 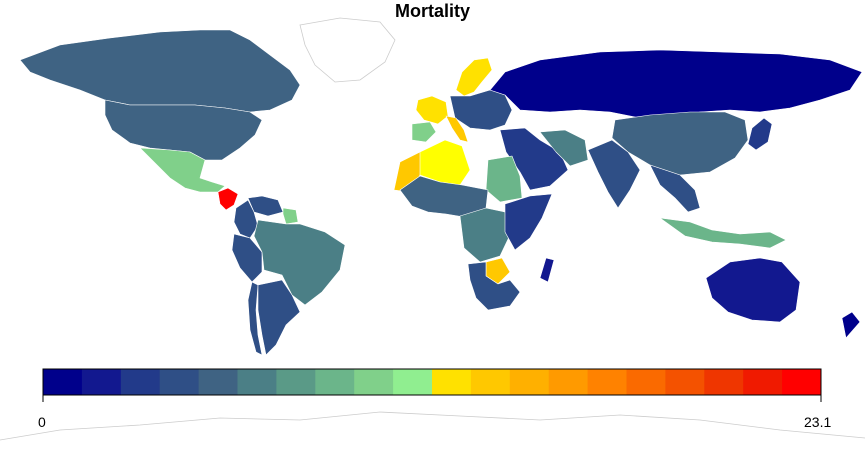 What do you see at coordinates (445, 162) in the screenshot?
I see `region-algeria` at bounding box center [445, 162].